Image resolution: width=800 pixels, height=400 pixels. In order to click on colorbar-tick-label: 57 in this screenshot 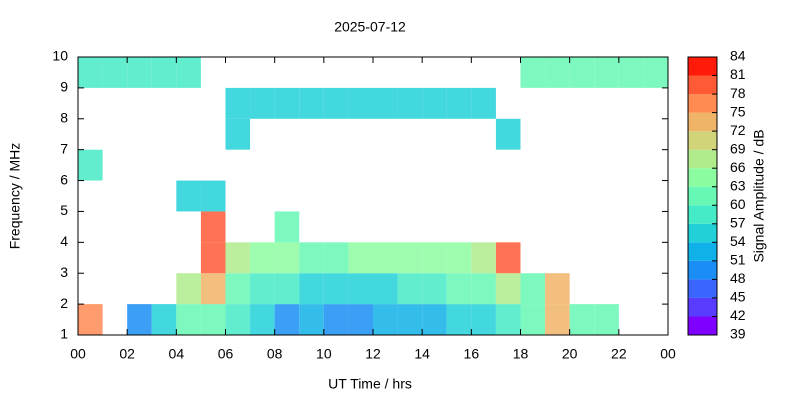, I will do `click(738, 223)`.